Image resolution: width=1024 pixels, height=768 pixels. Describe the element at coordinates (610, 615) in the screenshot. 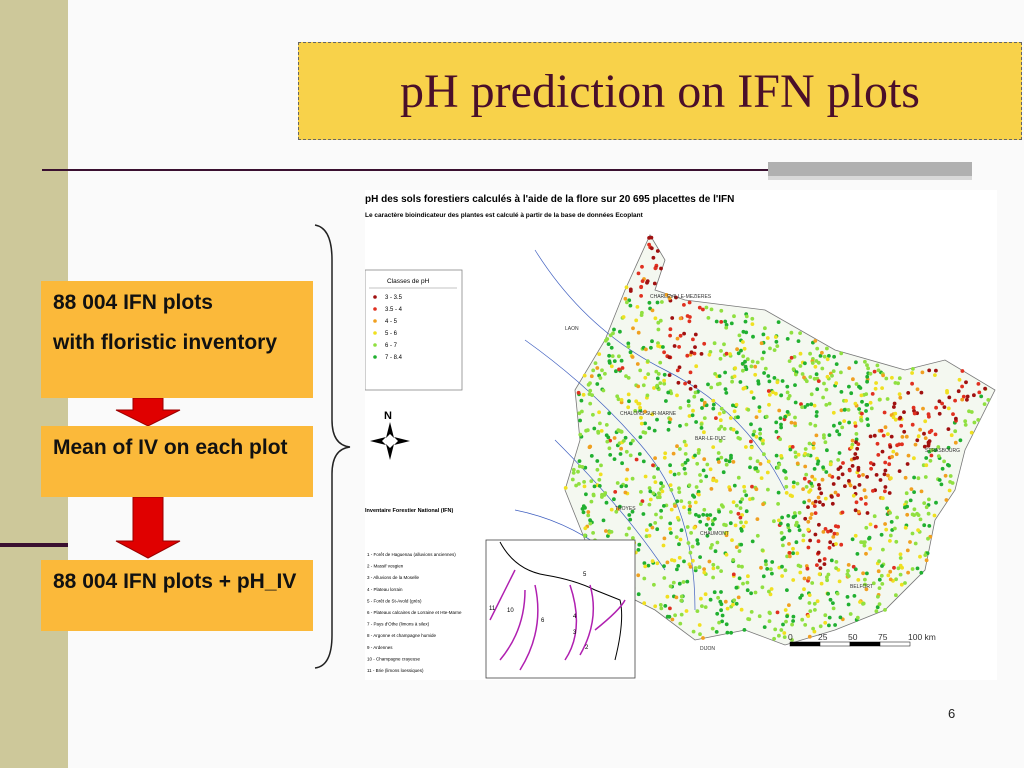

I see `inset-zone` at that location.